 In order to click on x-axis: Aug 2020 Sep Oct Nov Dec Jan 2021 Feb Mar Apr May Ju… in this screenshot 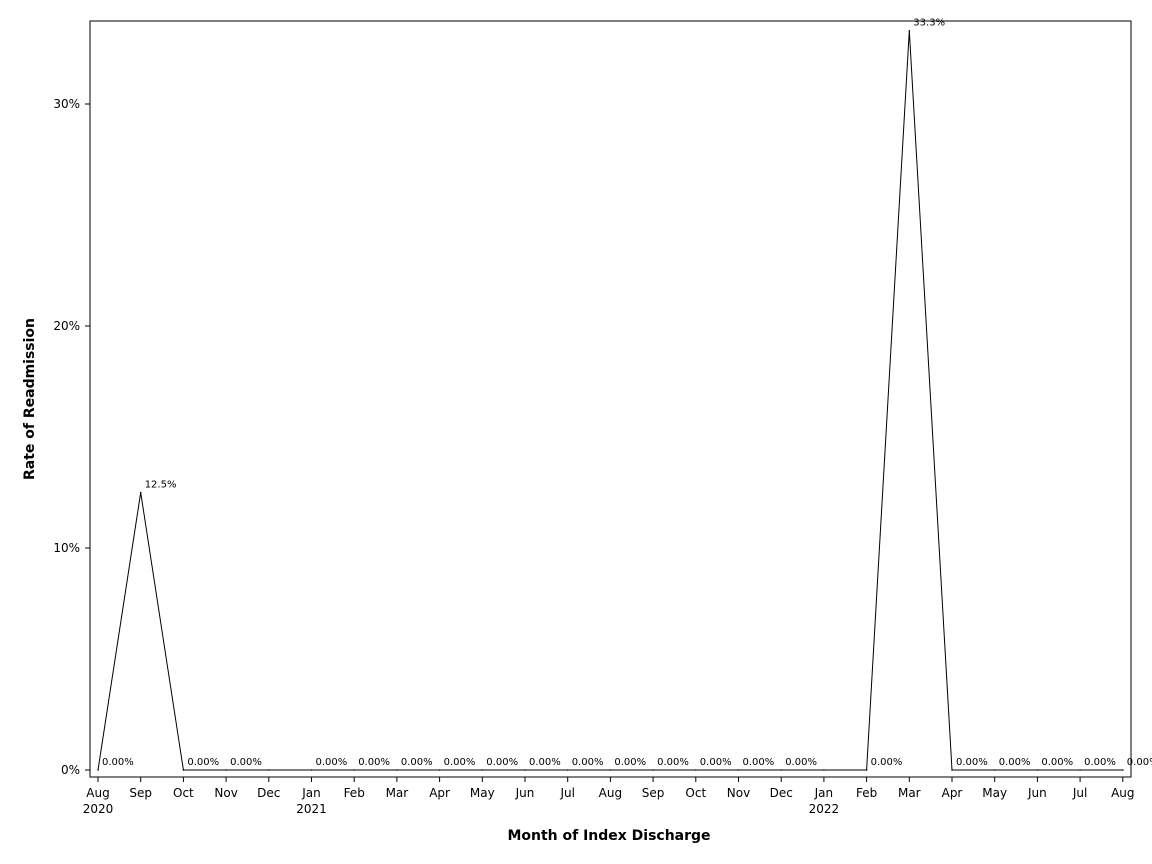, I will do `click(609, 796)`.